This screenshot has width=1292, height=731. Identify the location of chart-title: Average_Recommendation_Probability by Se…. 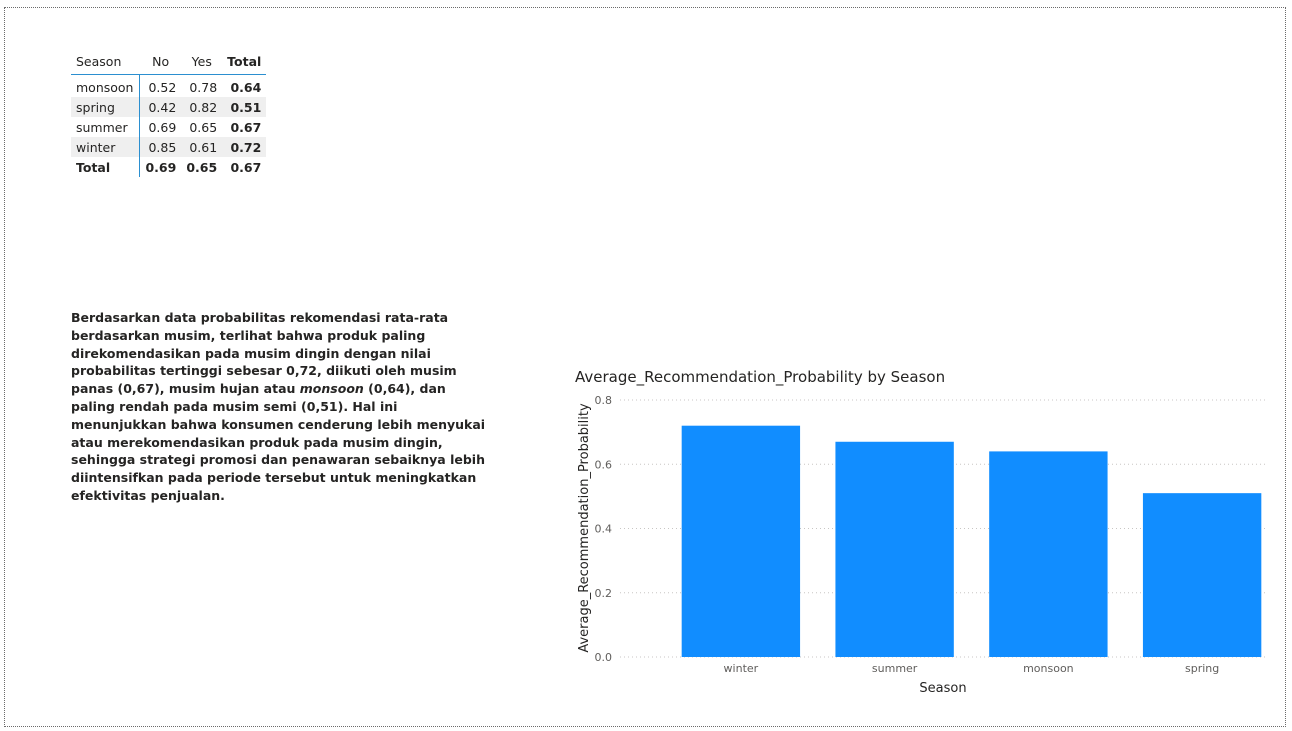
(760, 377).